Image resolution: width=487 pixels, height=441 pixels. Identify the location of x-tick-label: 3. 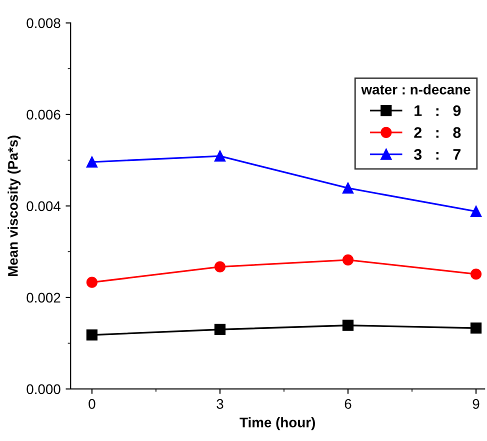
(220, 404).